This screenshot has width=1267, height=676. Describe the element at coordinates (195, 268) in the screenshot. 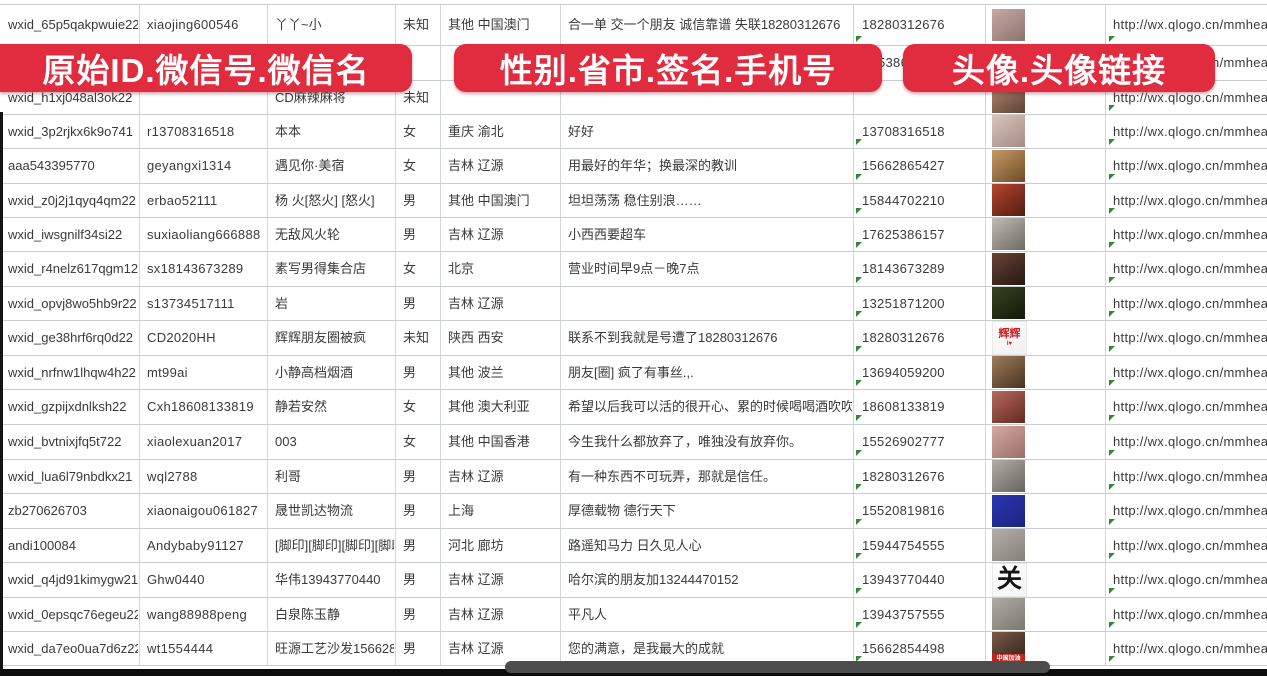

I see `cell-wechat_id: sx18143673289` at that location.